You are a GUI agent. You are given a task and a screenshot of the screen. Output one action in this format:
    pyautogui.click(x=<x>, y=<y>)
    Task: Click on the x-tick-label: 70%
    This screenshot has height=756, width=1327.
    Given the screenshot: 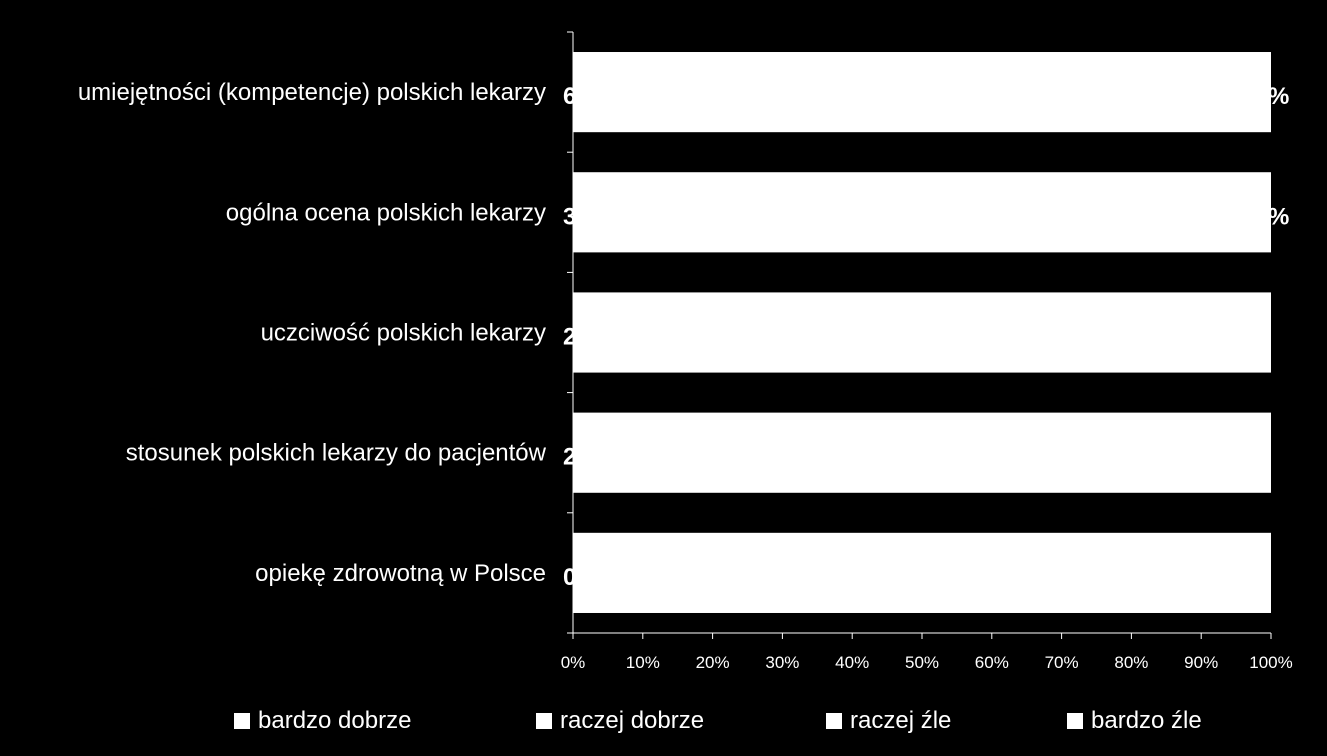 What is the action you would take?
    pyautogui.click(x=1062, y=662)
    